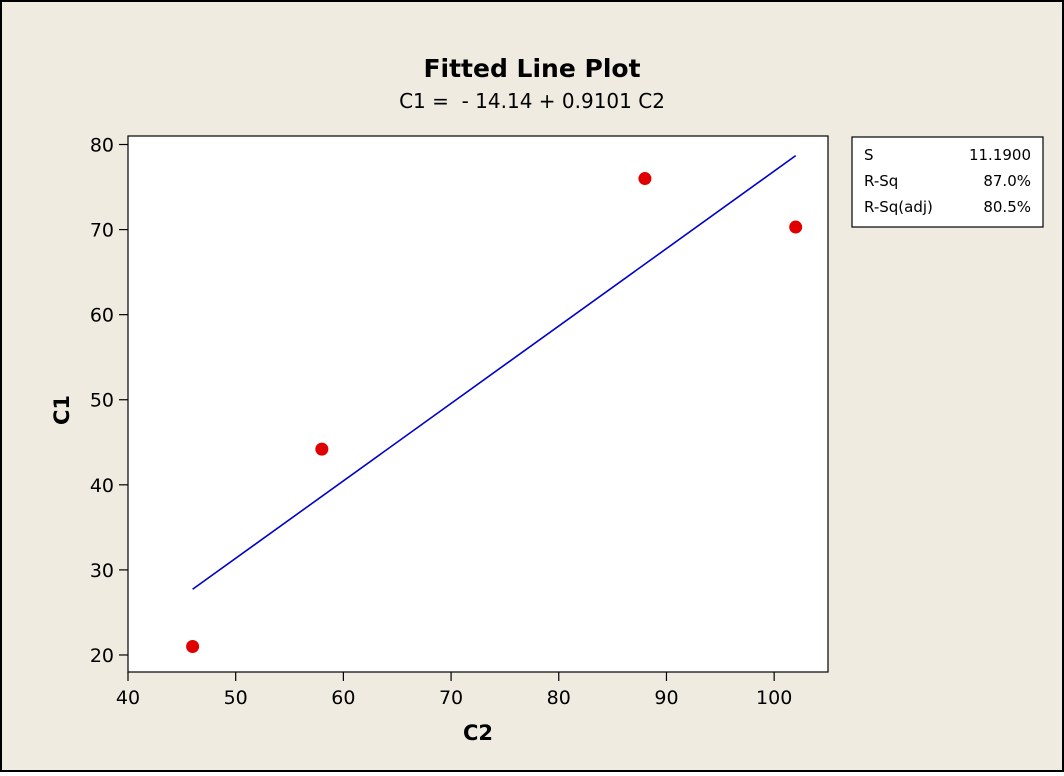  I want to click on chart-title: Fitted Line Plot, so click(531, 68).